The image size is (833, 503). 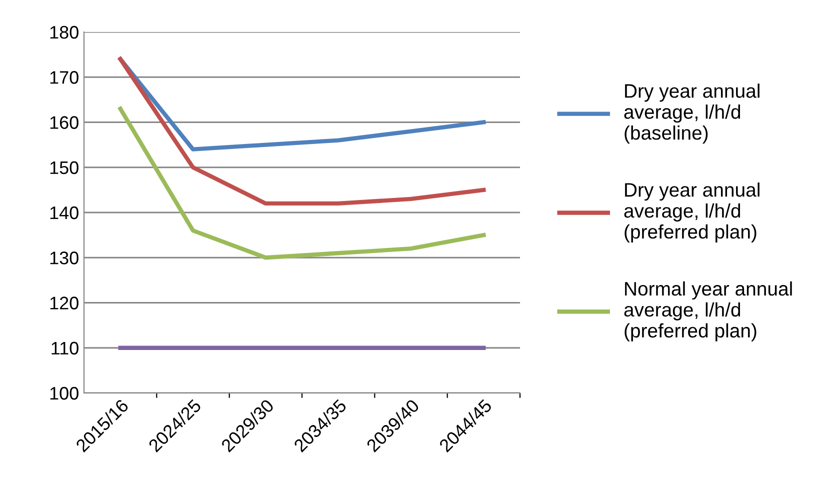 I want to click on y-tick-label: 100, so click(x=64, y=393).